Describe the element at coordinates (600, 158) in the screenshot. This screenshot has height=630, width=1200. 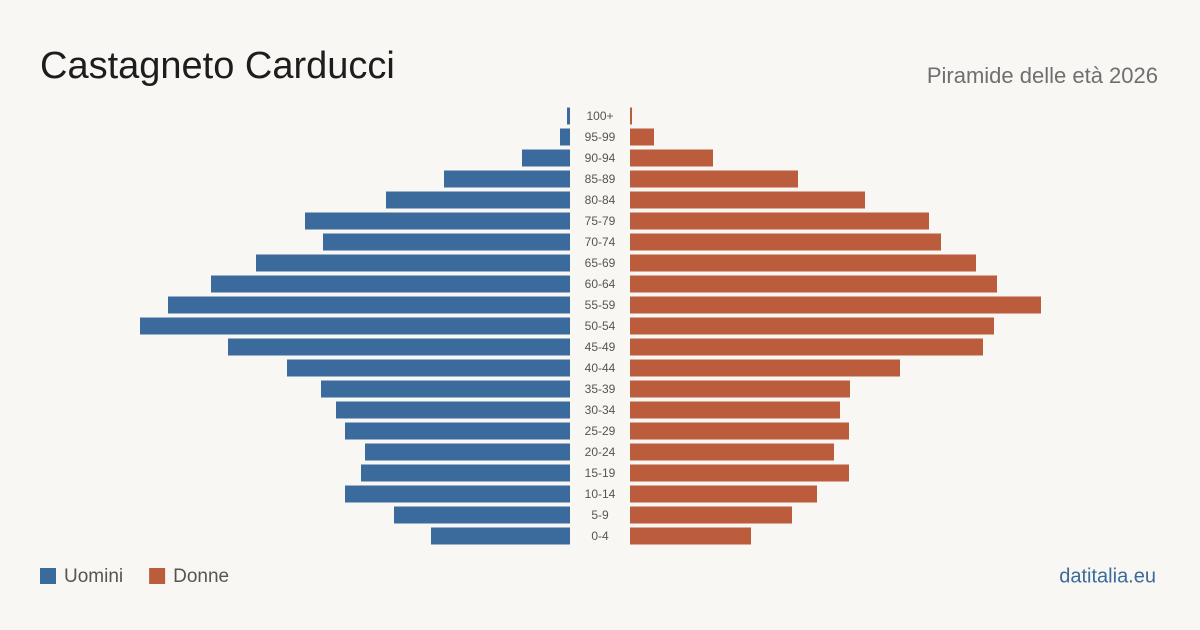
I see `age-label: 90-94` at that location.